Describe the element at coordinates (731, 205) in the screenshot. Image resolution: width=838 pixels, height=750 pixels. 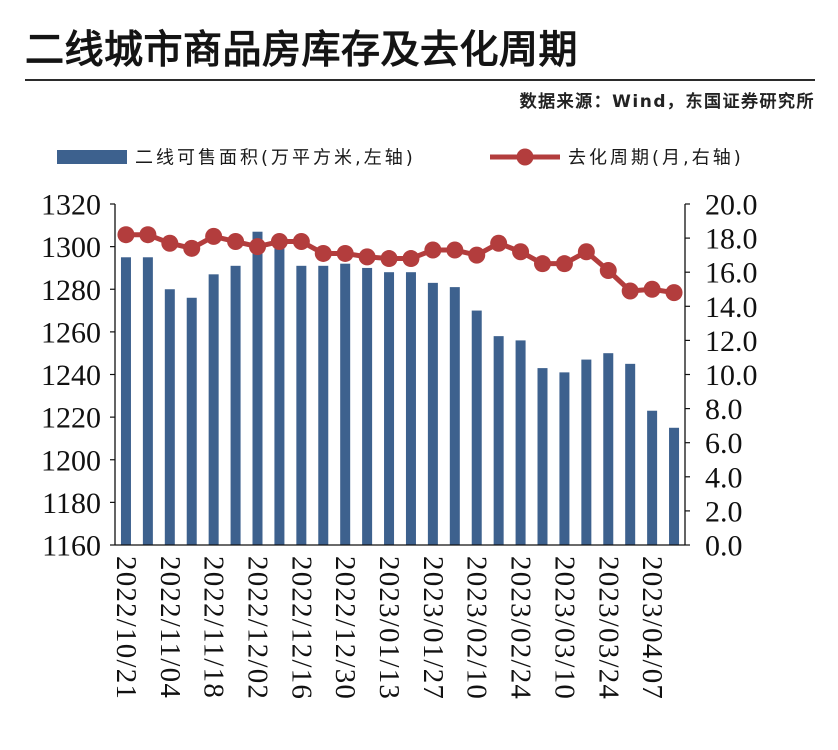
I see `right-axis-tick-label: 20.0` at that location.